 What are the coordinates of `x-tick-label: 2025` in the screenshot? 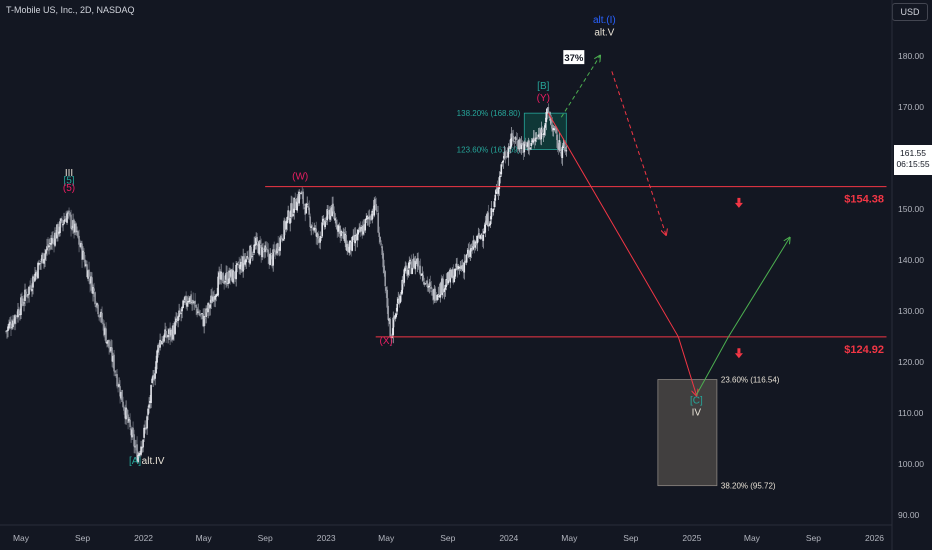 It's located at (691, 538).